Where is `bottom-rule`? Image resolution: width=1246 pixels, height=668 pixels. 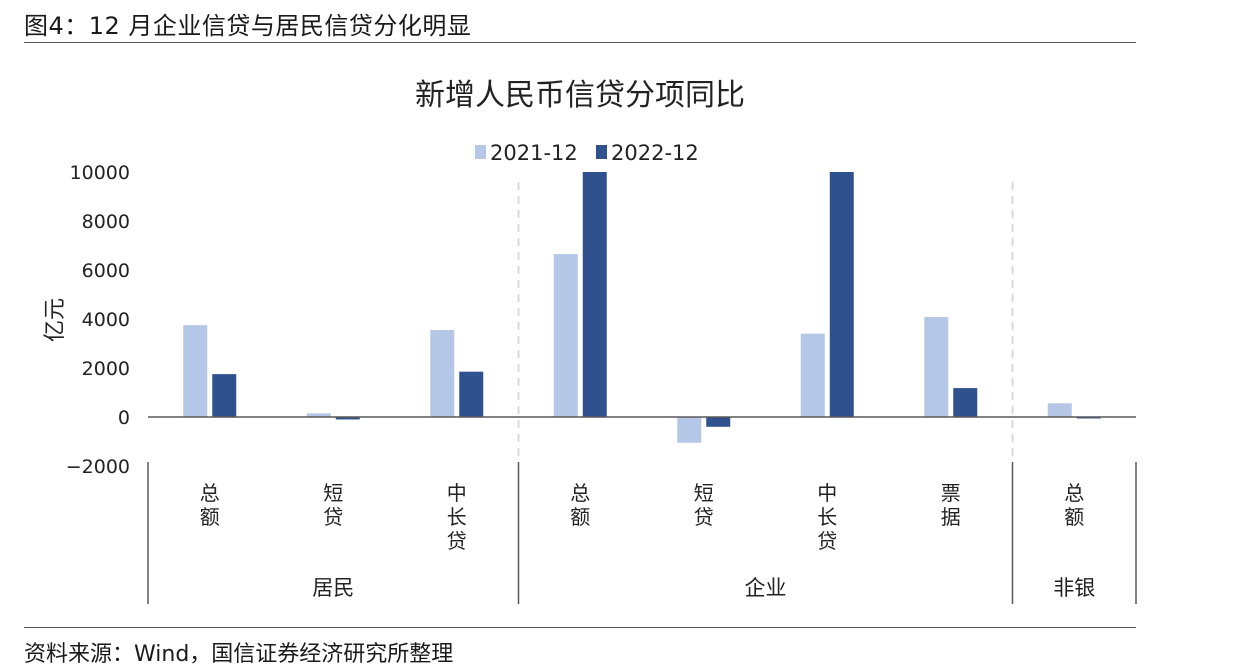 bottom-rule is located at coordinates (580, 627).